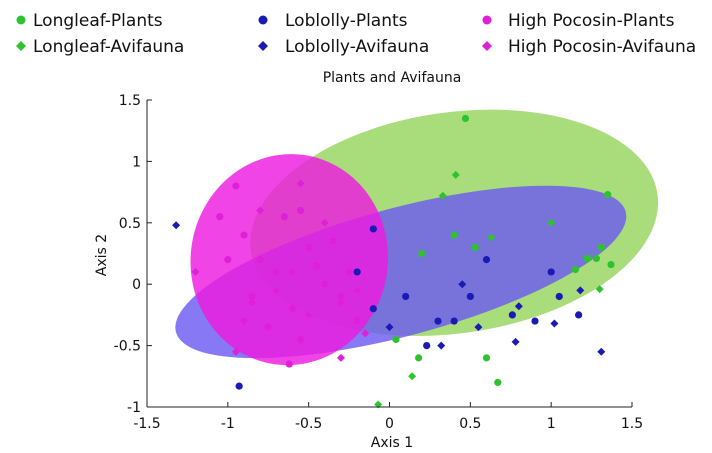 This screenshot has height=453, width=712. What do you see at coordinates (289, 260) in the screenshot?
I see `ellipse-high-pocosin` at bounding box center [289, 260].